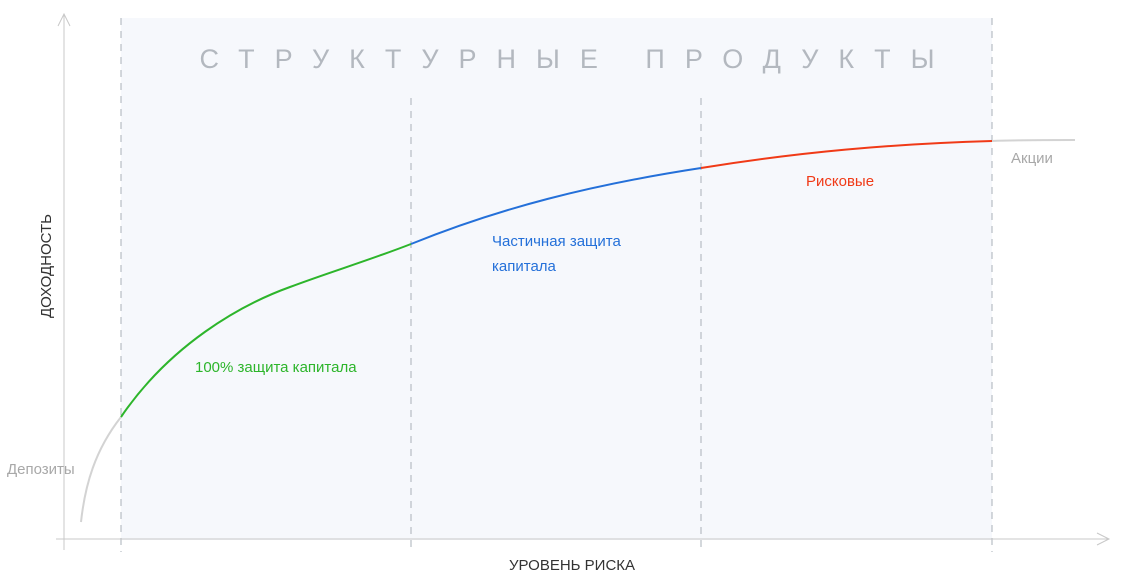 Image resolution: width=1121 pixels, height=584 pixels. What do you see at coordinates (64, 19) in the screenshot?
I see `y-axis-arrow` at bounding box center [64, 19].